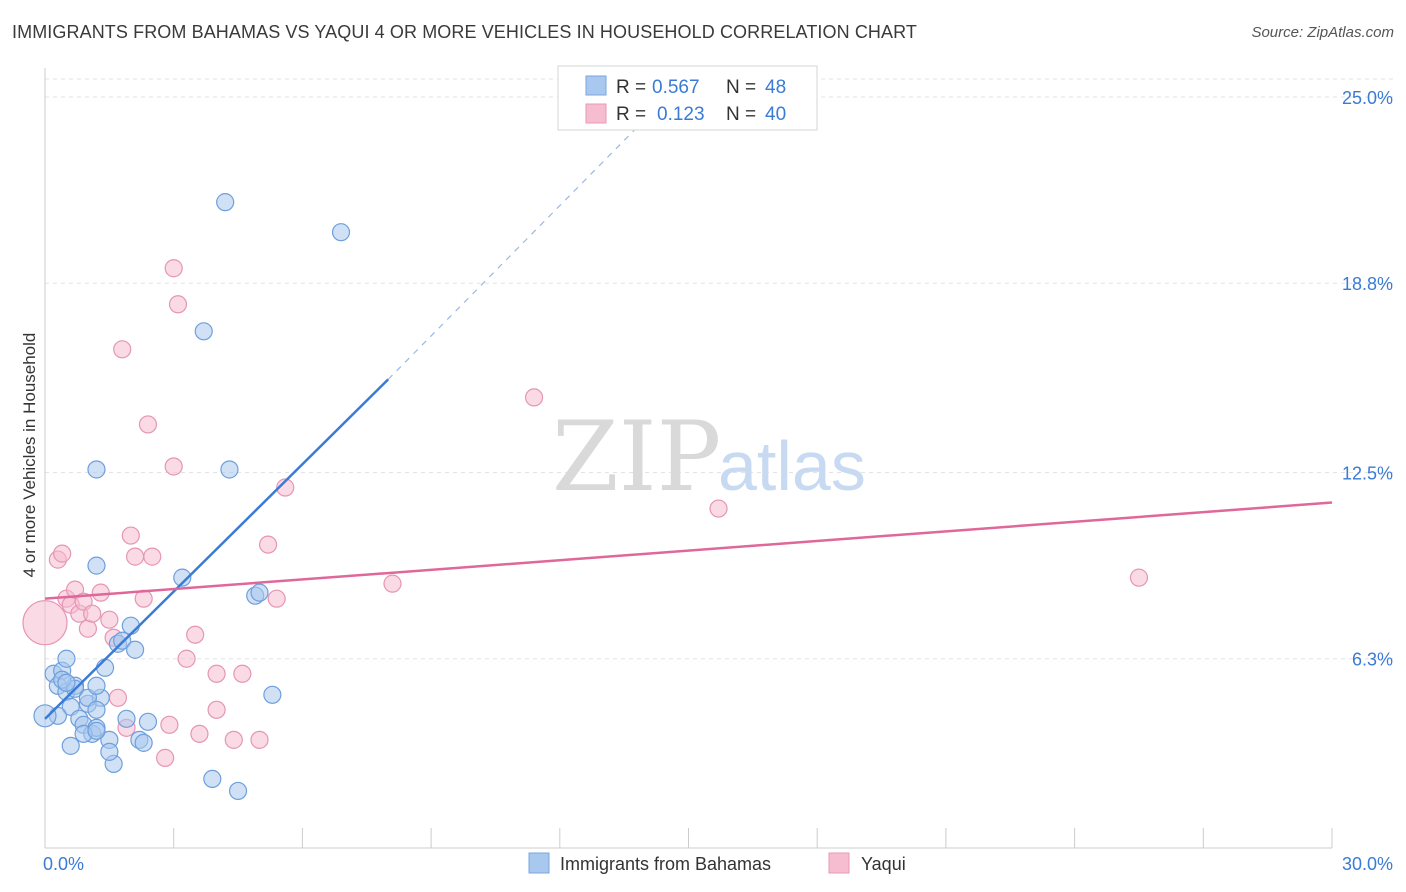  Describe the element at coordinates (636, 457) in the screenshot. I see `watermark-zip: ZIP` at that location.